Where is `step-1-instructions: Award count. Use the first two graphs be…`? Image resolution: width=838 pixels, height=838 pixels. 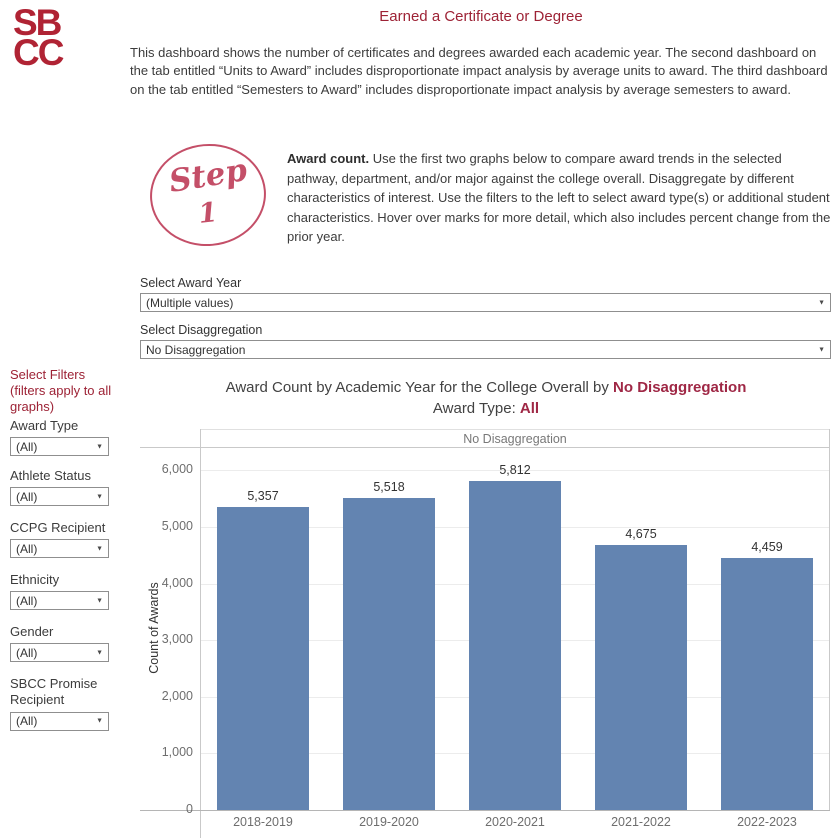
step-1-instructions: Award count. Use the first two graphs be… is located at coordinates (561, 198).